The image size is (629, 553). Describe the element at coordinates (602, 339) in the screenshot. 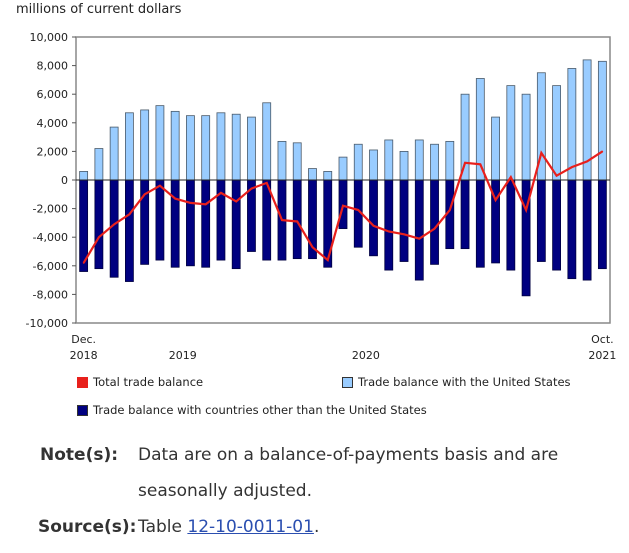

I see `x-tick-label-month: Oct.` at that location.